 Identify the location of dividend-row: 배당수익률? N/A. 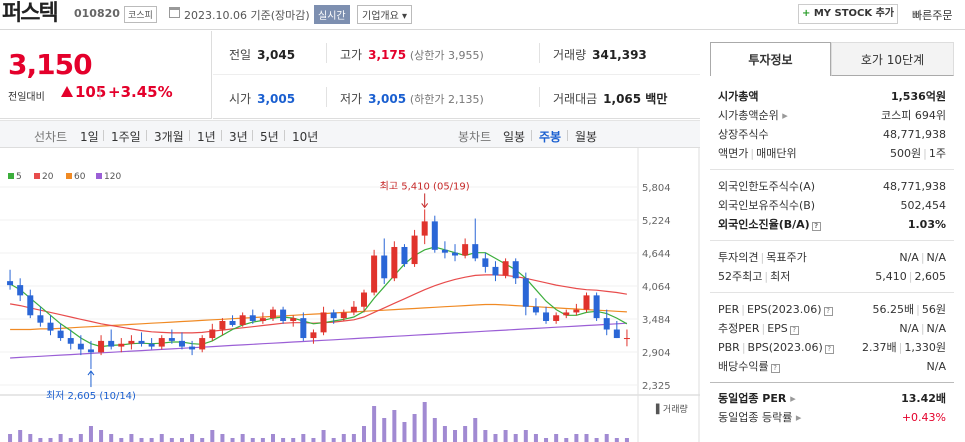
(832, 366).